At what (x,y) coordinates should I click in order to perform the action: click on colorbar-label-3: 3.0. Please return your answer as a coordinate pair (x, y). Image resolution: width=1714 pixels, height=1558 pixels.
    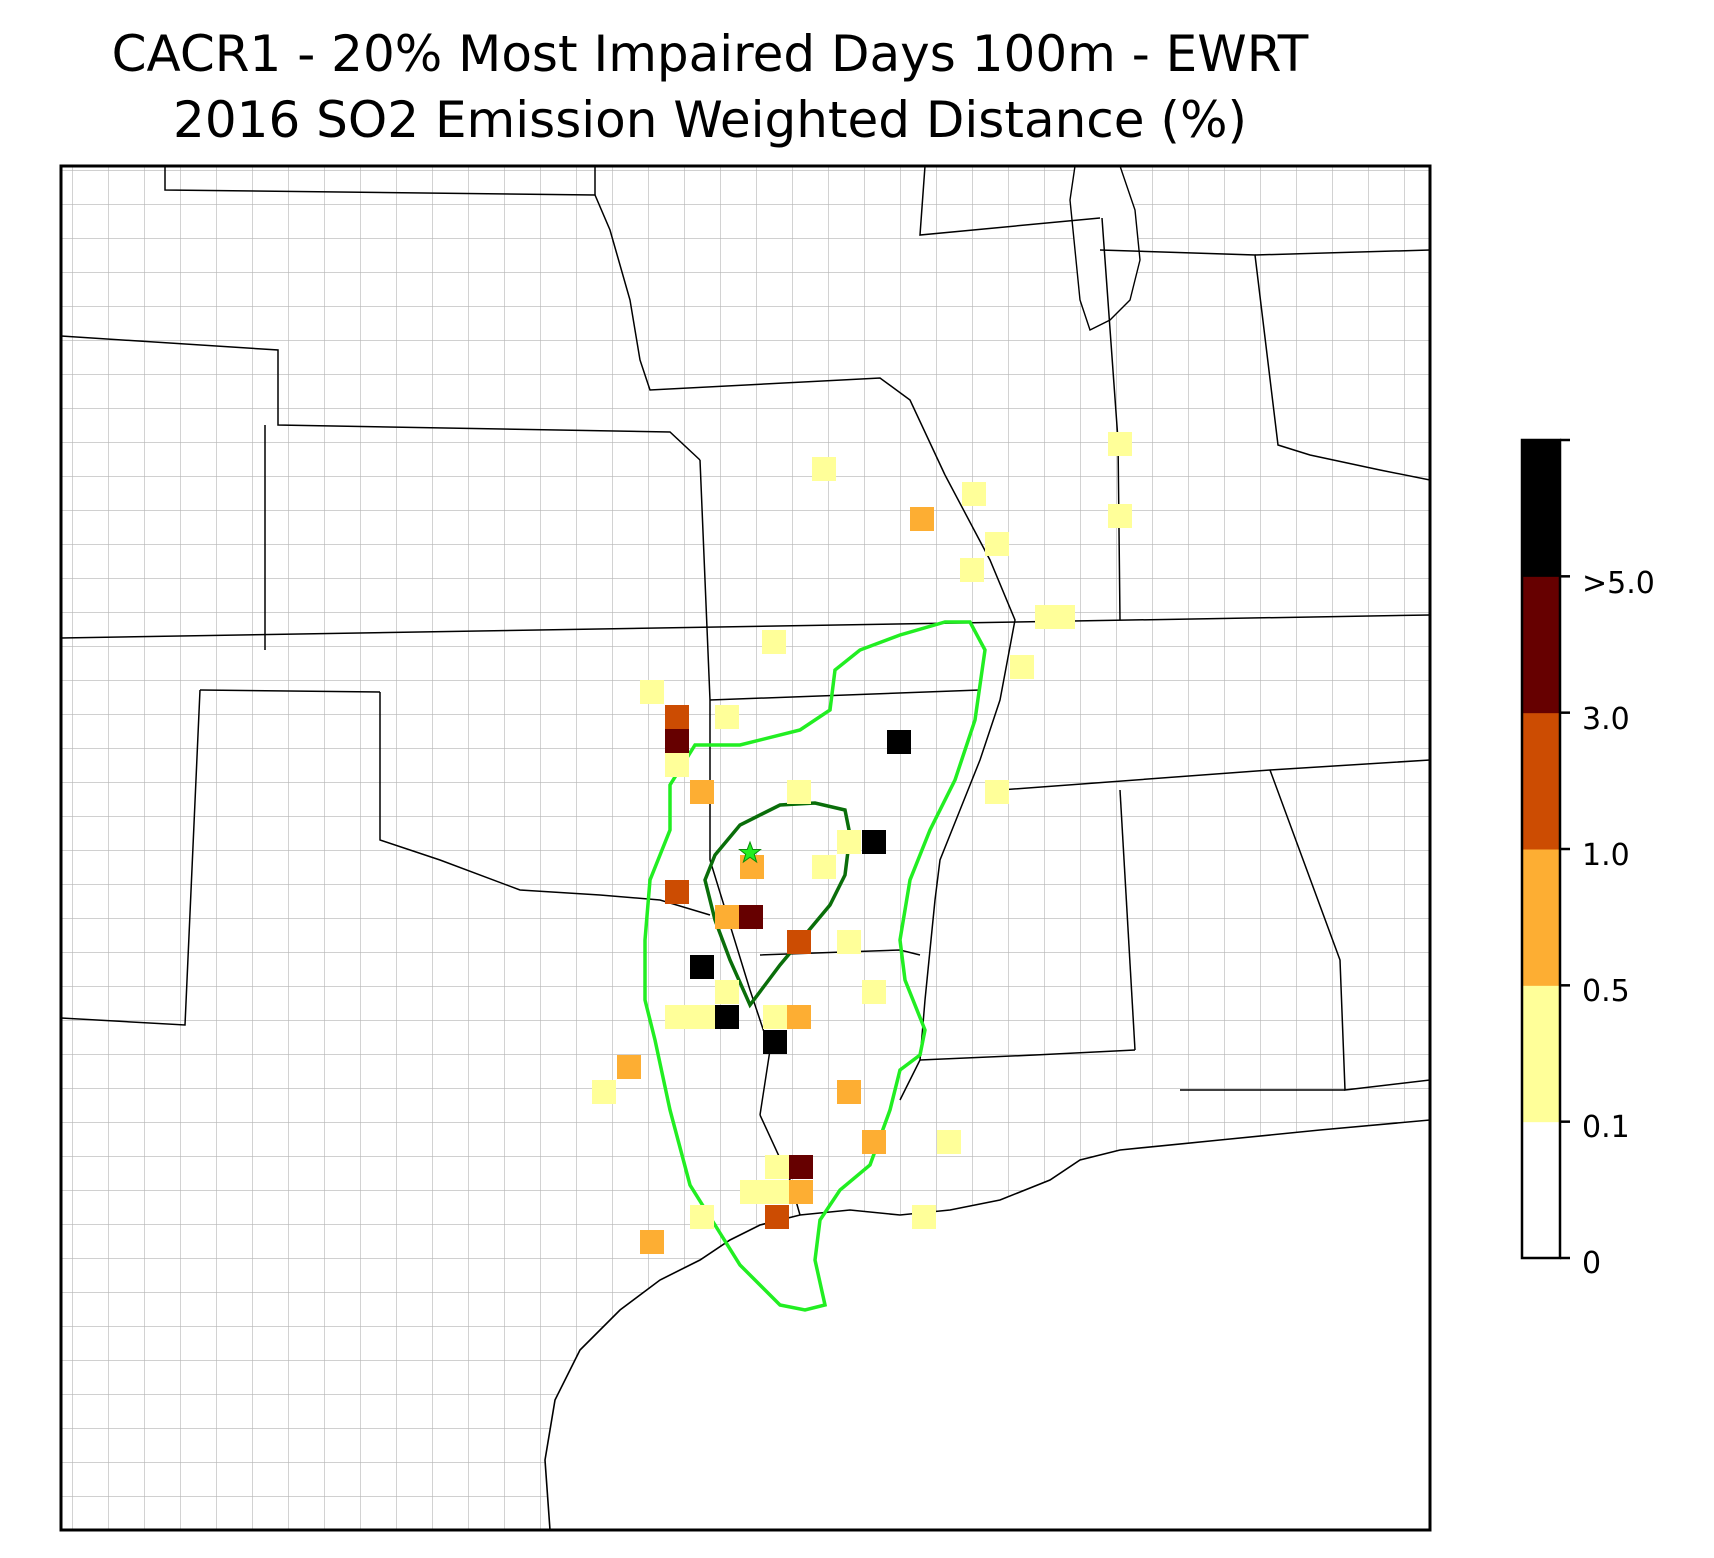
    Looking at the image, I should click on (1606, 719).